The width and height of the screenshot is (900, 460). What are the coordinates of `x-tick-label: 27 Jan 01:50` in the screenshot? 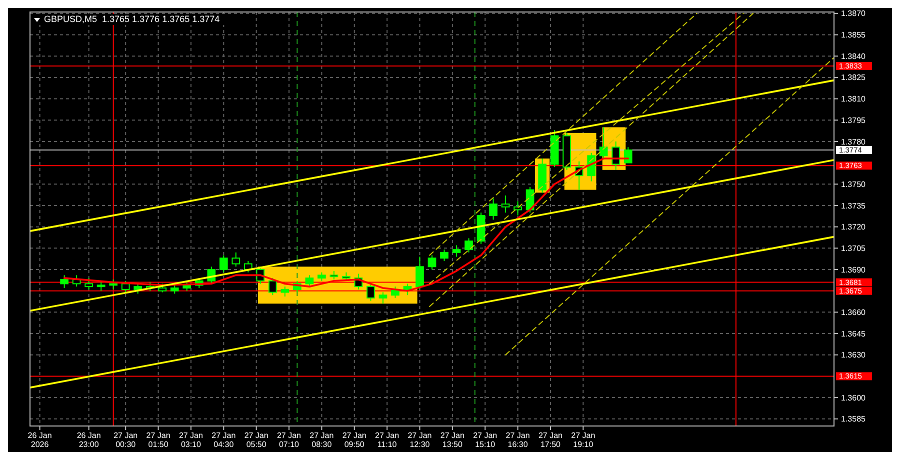 It's located at (158, 440).